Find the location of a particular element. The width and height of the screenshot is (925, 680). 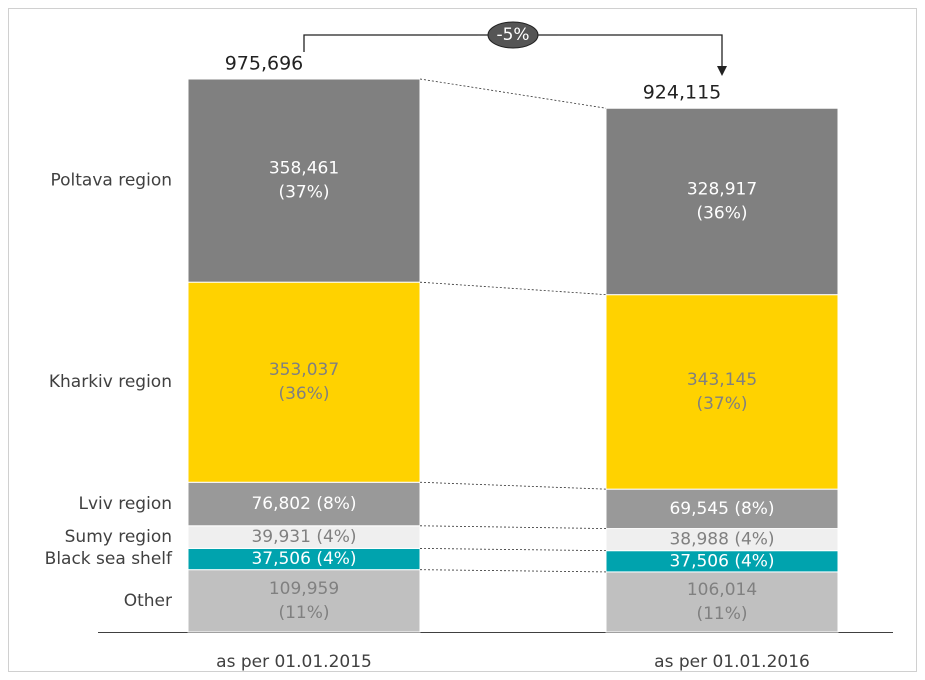

change-bracket: -5% is located at coordinates (515, 48).